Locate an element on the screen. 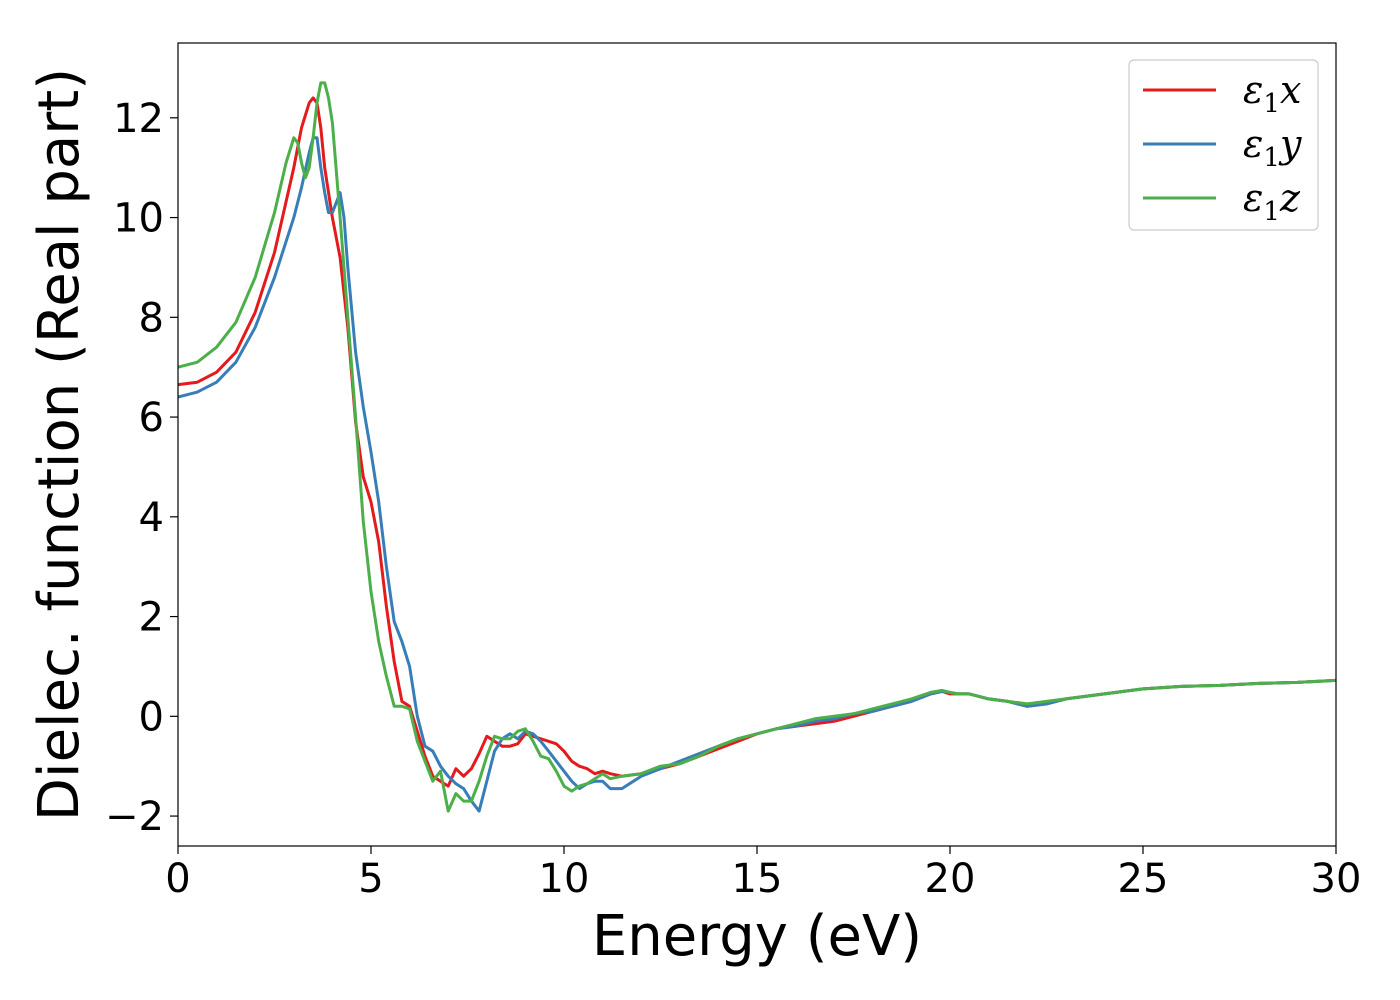 This screenshot has width=1400, height=1000. y-tick-label: 12 is located at coordinates (138, 119).